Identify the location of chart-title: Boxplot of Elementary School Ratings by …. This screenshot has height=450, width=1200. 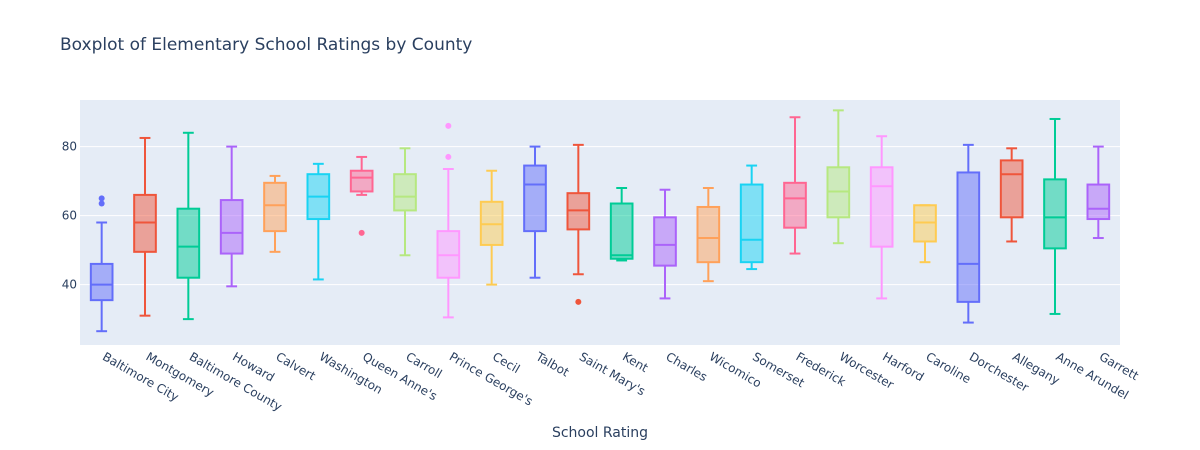
(266, 45).